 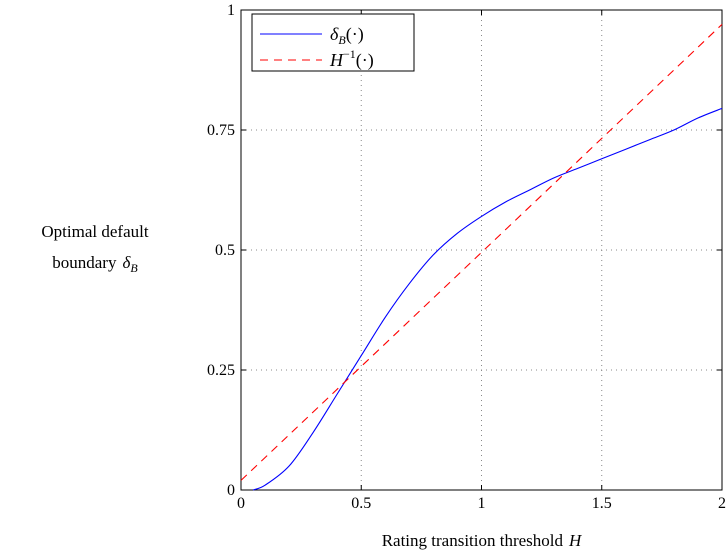 I want to click on legend-box, so click(x=333, y=42).